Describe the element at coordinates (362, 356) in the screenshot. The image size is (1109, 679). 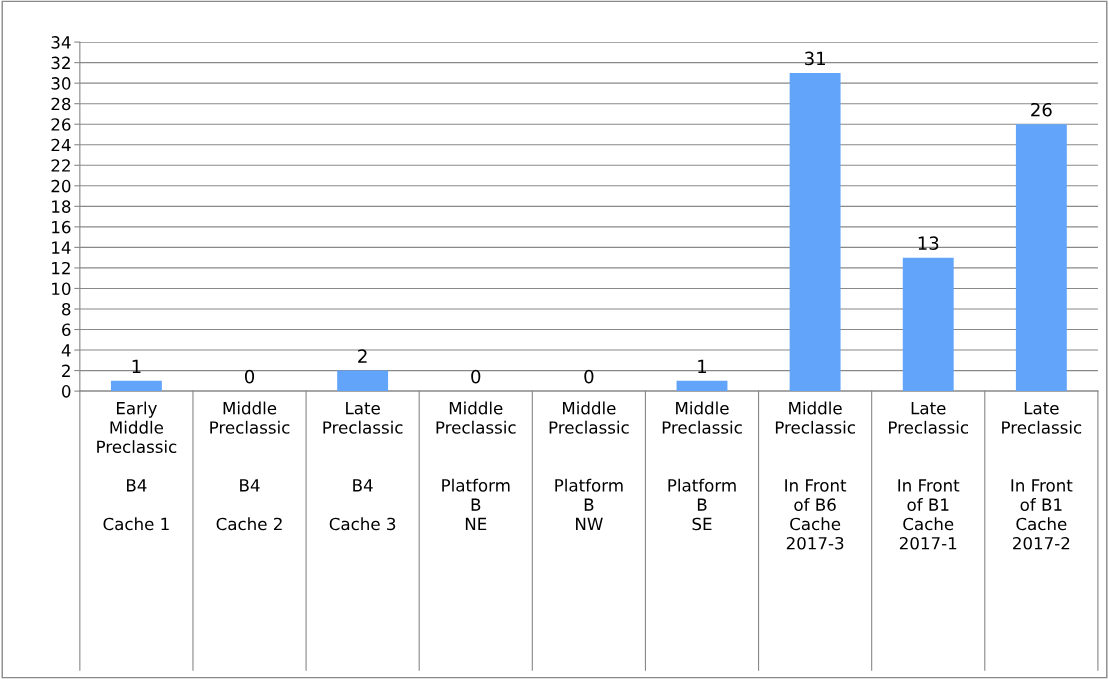
I see `data-label: 2` at that location.